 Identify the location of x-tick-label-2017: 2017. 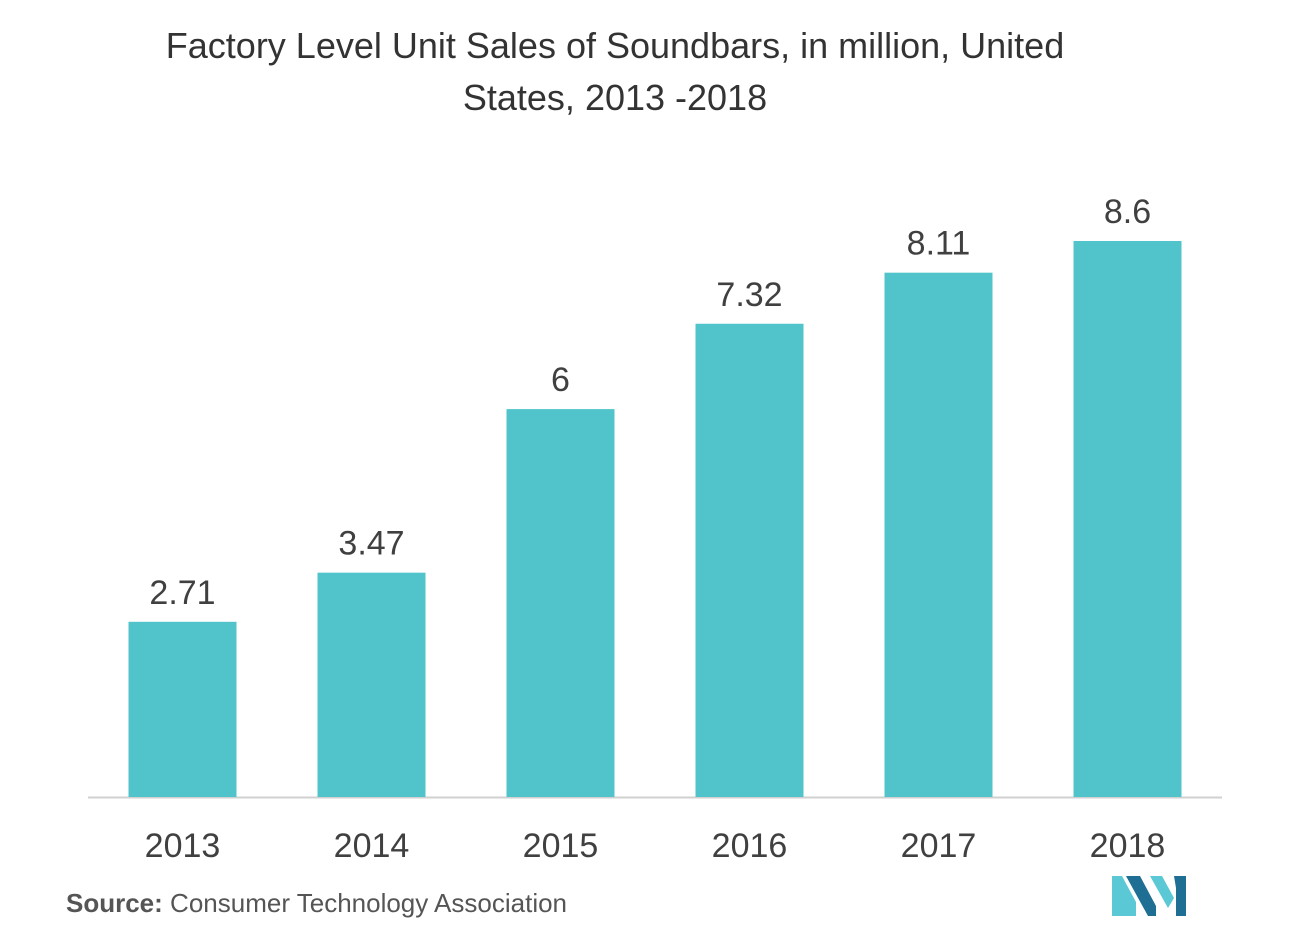
(939, 846).